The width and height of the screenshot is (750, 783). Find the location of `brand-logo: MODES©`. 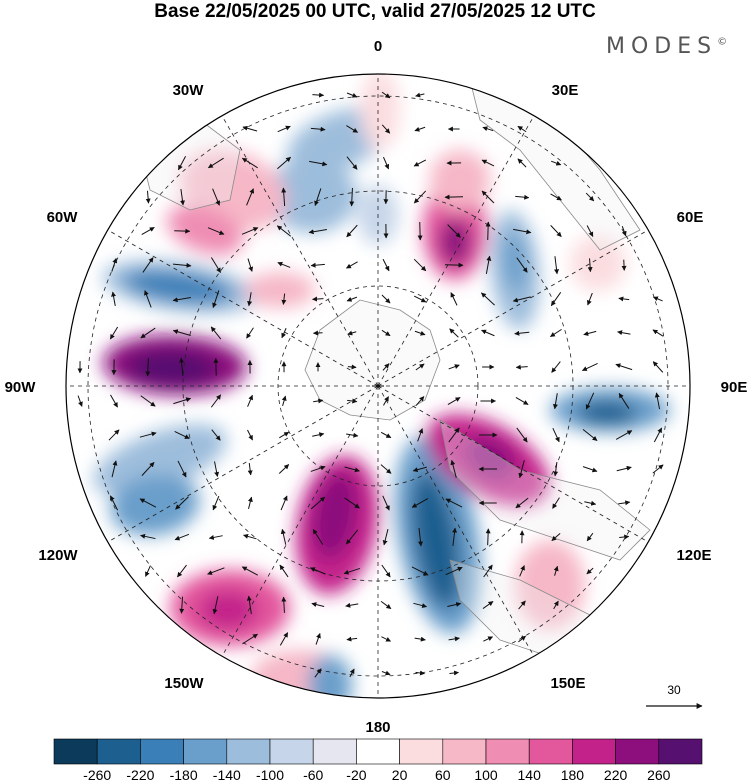

brand-logo: MODES© is located at coordinates (666, 46).